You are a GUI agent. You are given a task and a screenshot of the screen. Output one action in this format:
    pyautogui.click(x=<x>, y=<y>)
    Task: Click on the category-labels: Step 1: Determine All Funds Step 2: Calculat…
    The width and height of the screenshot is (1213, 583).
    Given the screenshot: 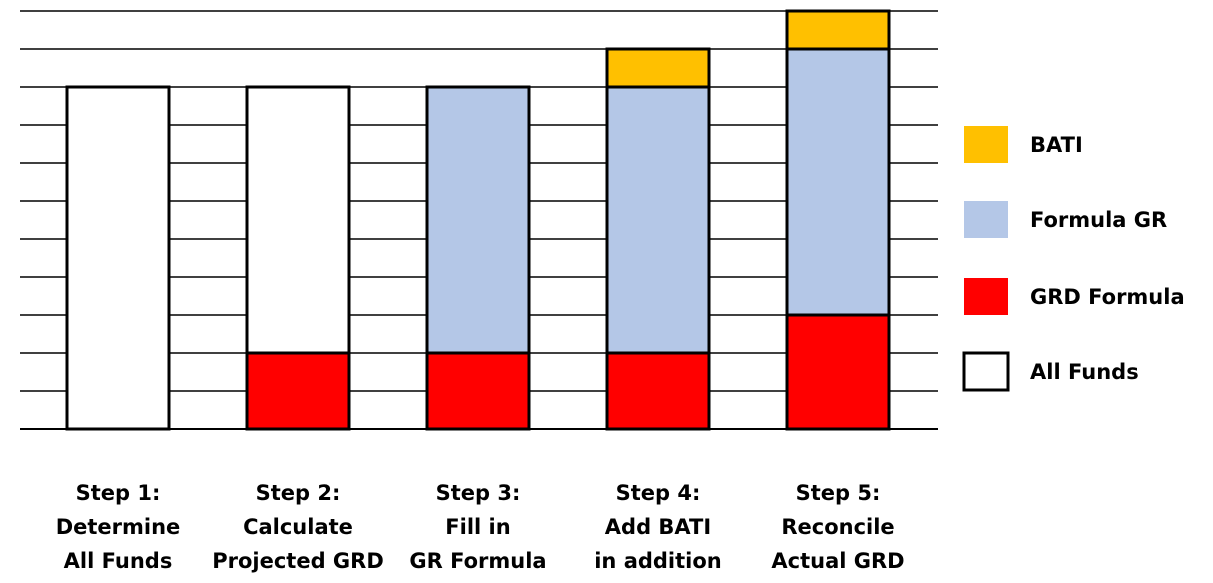 What is the action you would take?
    pyautogui.click(x=480, y=527)
    